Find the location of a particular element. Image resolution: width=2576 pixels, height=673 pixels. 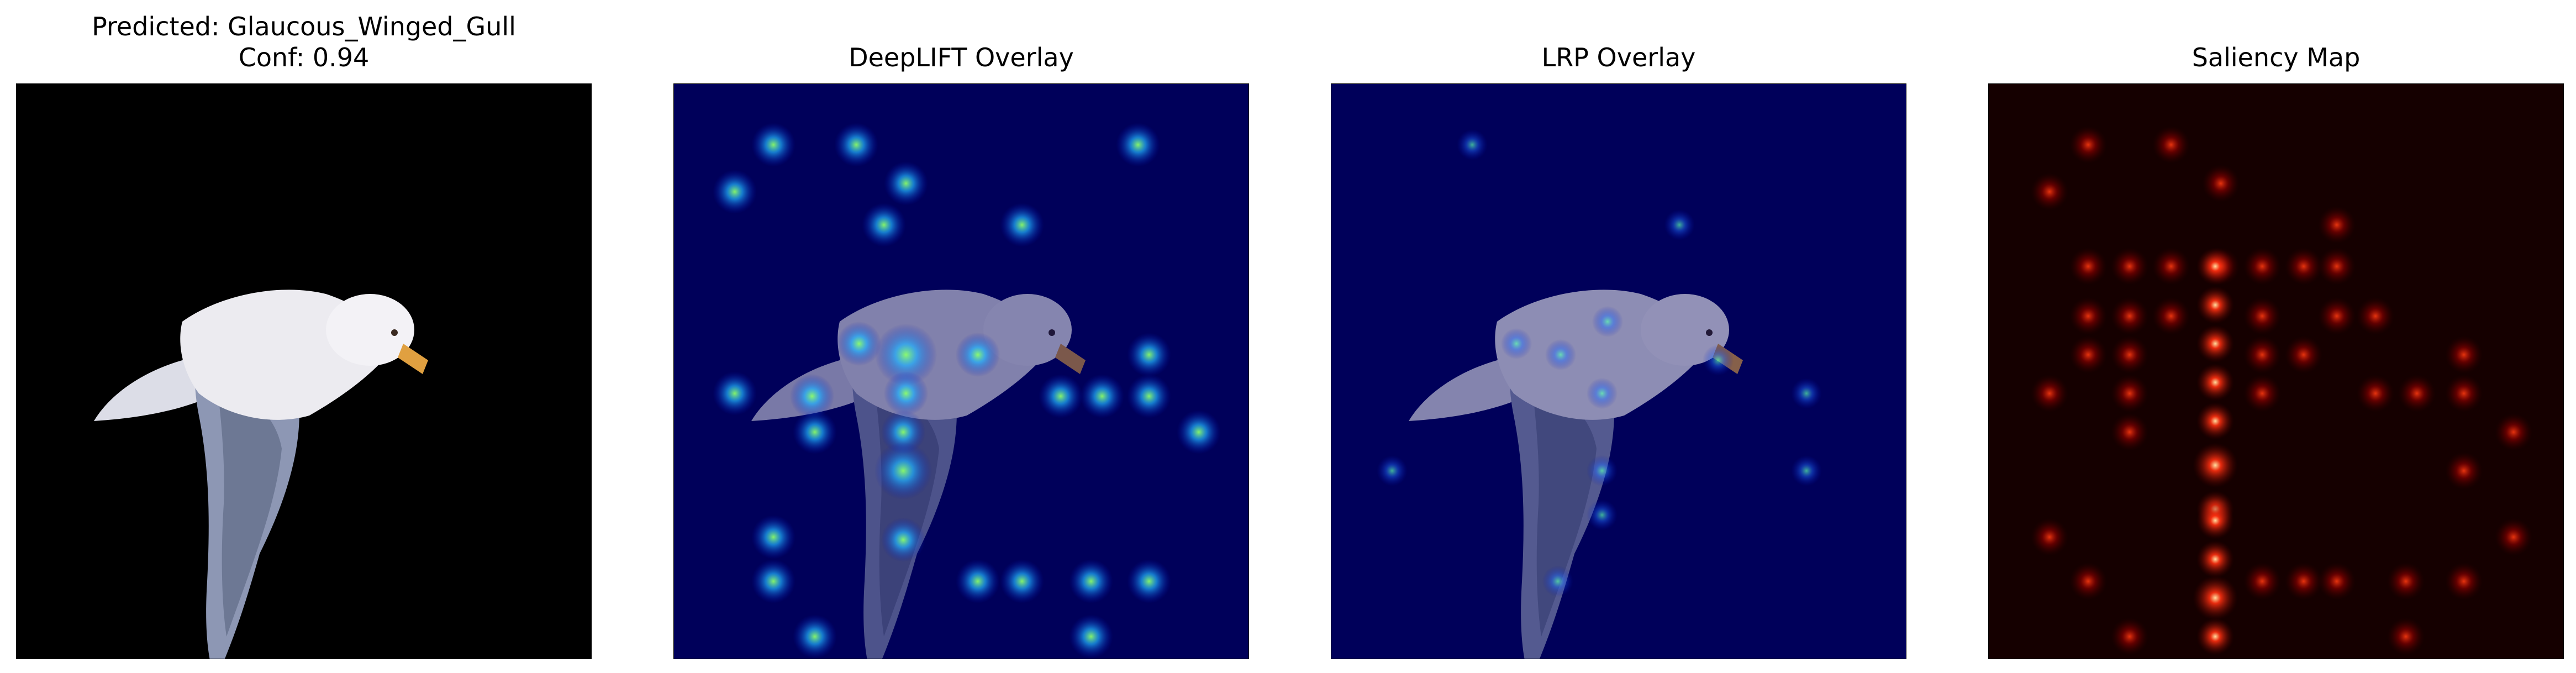

deeplift-title: DeepLIFT Overlay is located at coordinates (962, 57).